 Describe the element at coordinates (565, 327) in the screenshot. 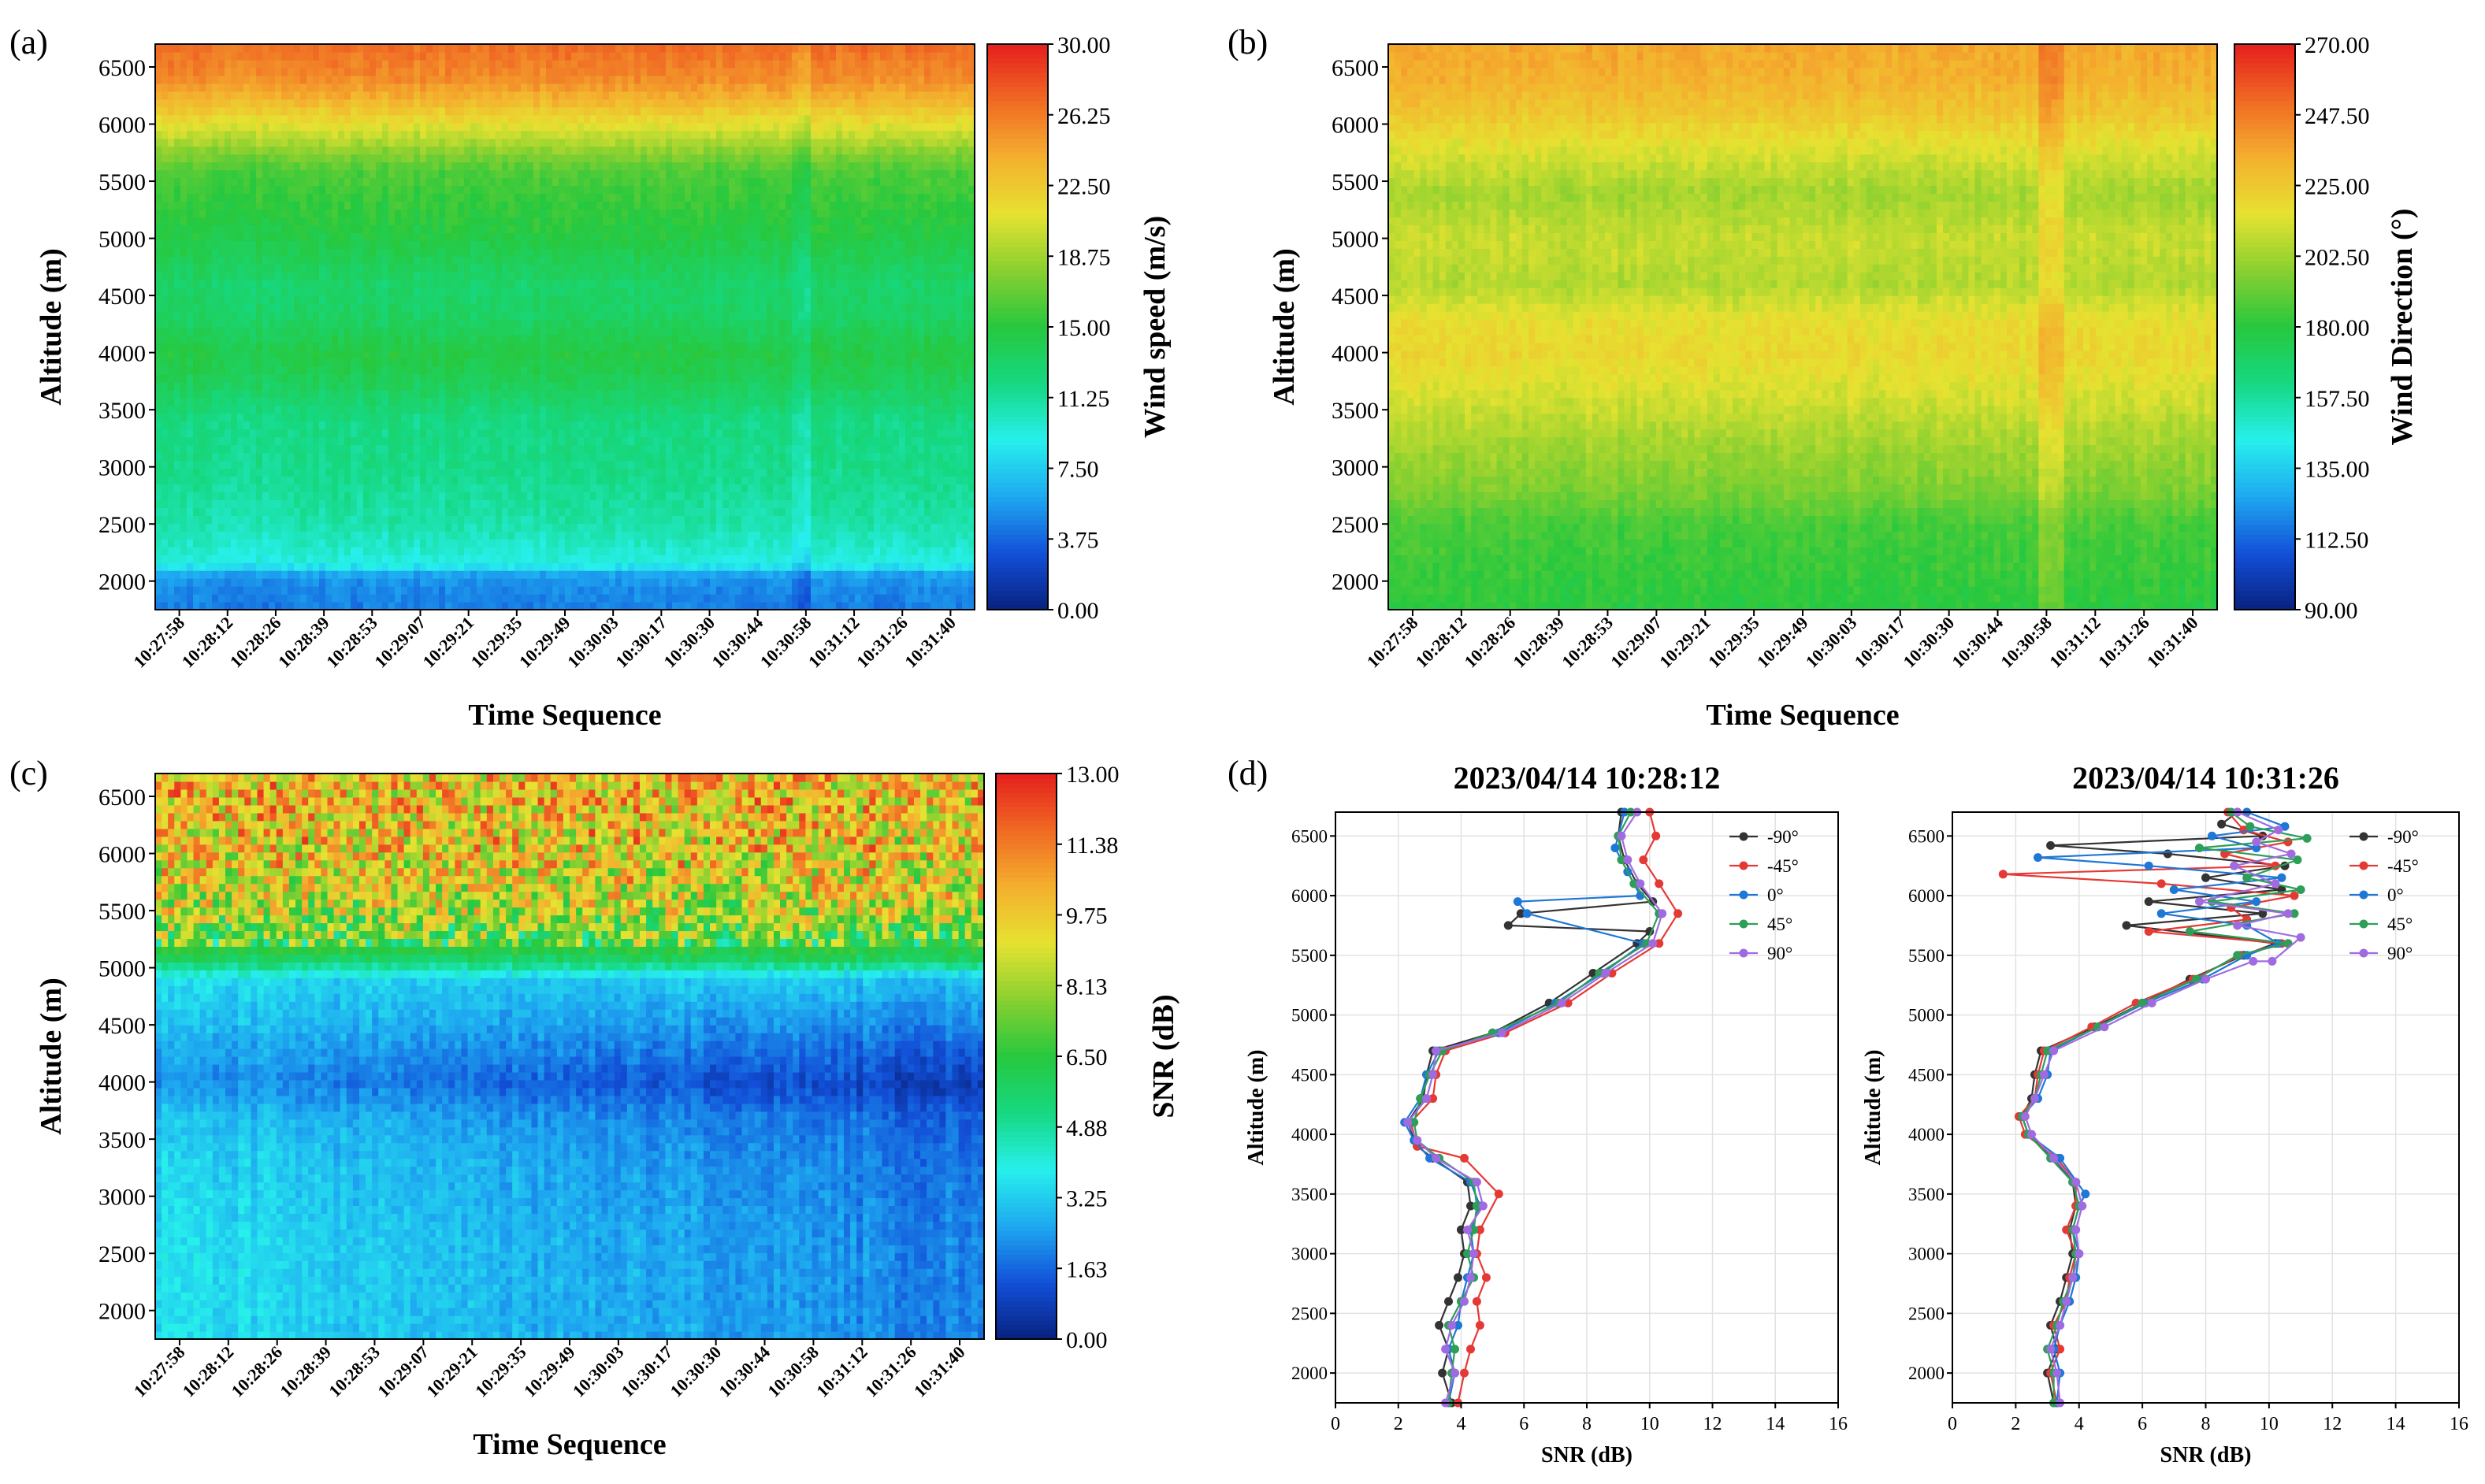

I see `heatmap-cells` at that location.